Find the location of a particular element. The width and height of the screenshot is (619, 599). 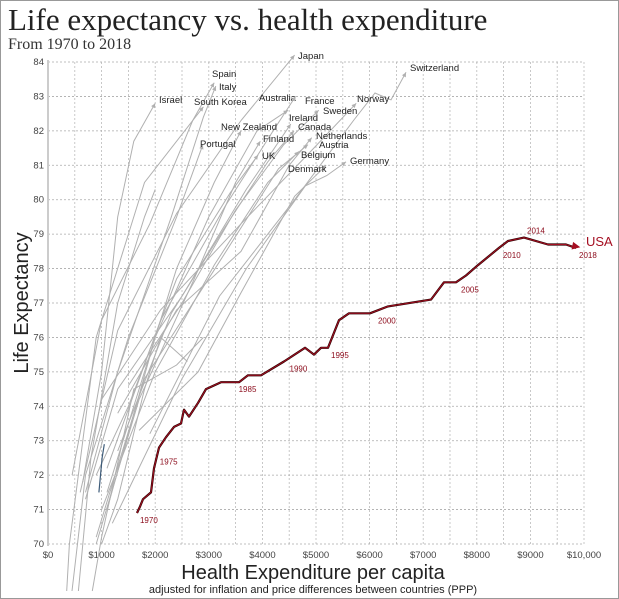

x-tick-label: $6000 is located at coordinates (369, 555).